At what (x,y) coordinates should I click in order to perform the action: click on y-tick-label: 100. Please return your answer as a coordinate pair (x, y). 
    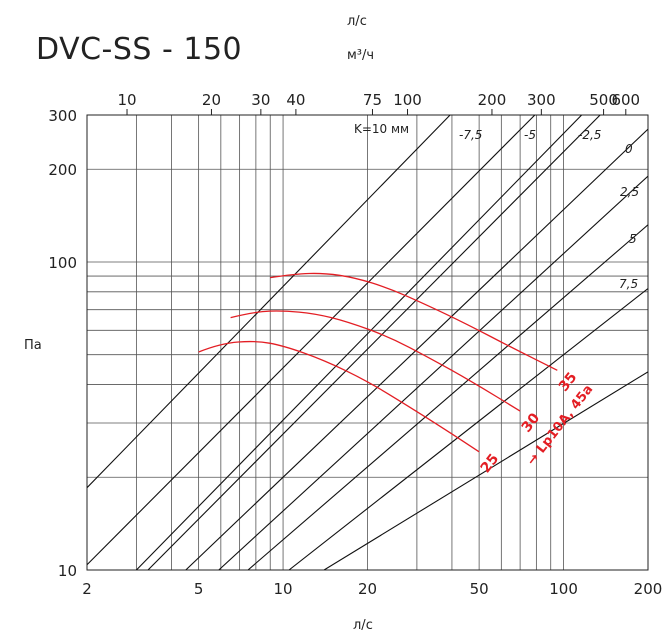
    Looking at the image, I should click on (62, 263).